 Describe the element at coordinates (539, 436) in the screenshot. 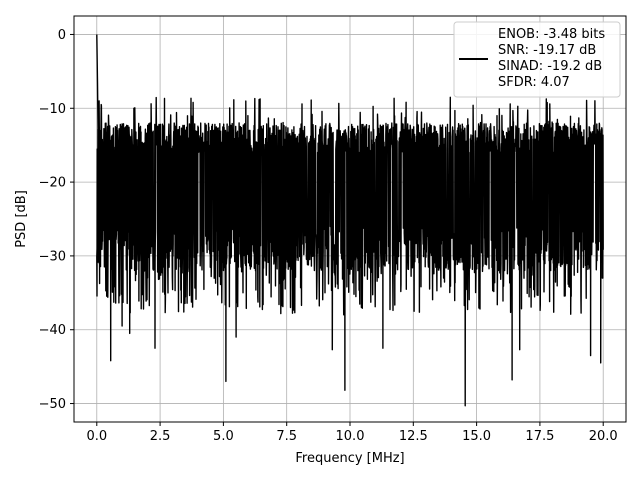

I see `x-tick-label: 17.5` at that location.